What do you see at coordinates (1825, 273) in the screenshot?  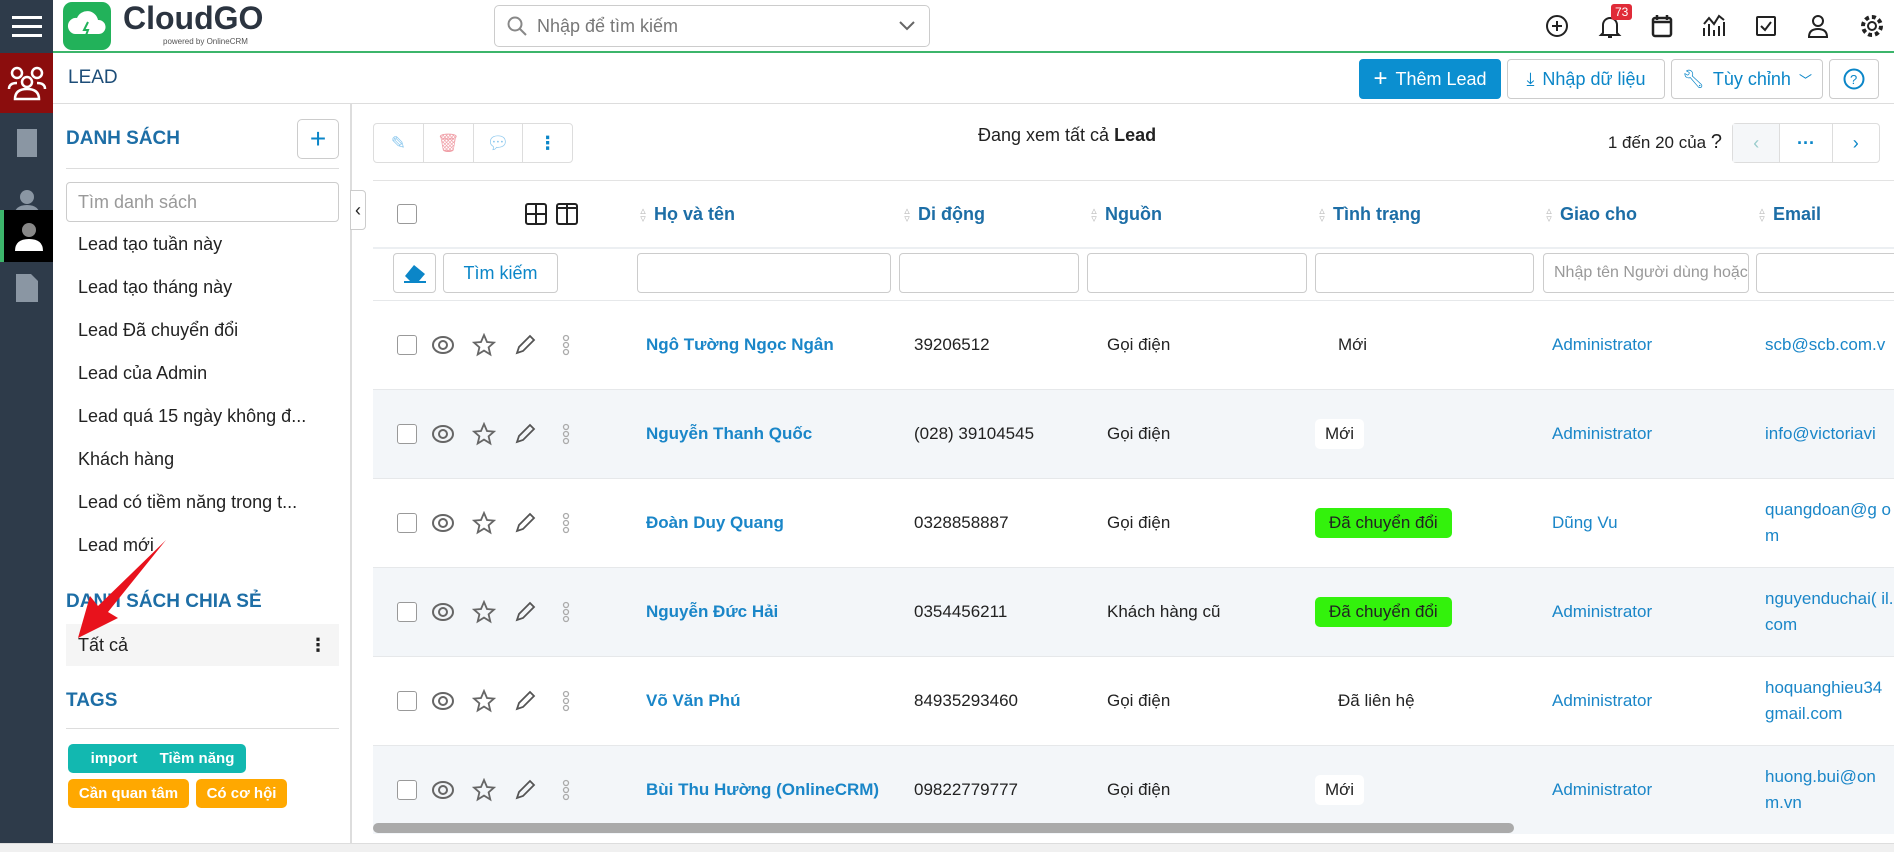 I see `filter-email-input` at bounding box center [1825, 273].